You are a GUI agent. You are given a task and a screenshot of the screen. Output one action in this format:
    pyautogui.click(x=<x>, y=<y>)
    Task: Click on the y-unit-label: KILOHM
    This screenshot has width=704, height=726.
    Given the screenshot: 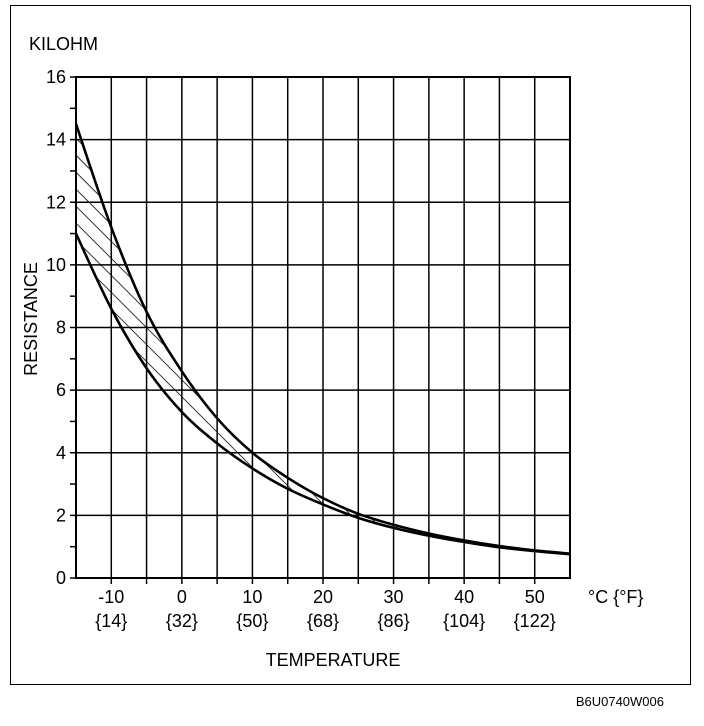 What is the action you would take?
    pyautogui.click(x=63, y=44)
    